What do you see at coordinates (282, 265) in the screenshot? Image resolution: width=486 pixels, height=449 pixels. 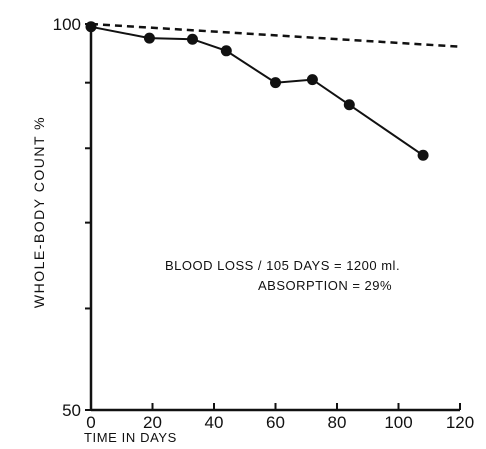 I see `annotation-blood-loss: BLOOD LOSS / 105 DAYS = 1200 ml.` at bounding box center [282, 265].